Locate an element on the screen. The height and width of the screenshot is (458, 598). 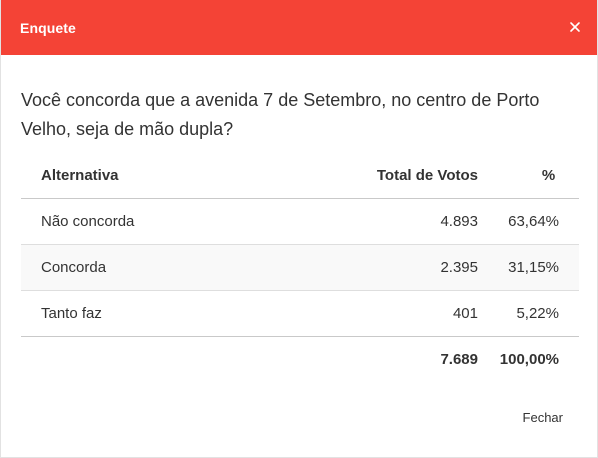
table-row: Não concorda 4.893 63,64% is located at coordinates (300, 221).